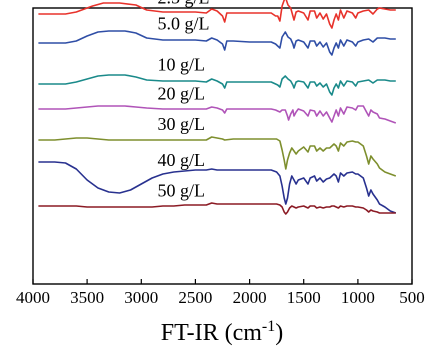  I want to click on series-label-3: 5.0 g/L, so click(184, 23).